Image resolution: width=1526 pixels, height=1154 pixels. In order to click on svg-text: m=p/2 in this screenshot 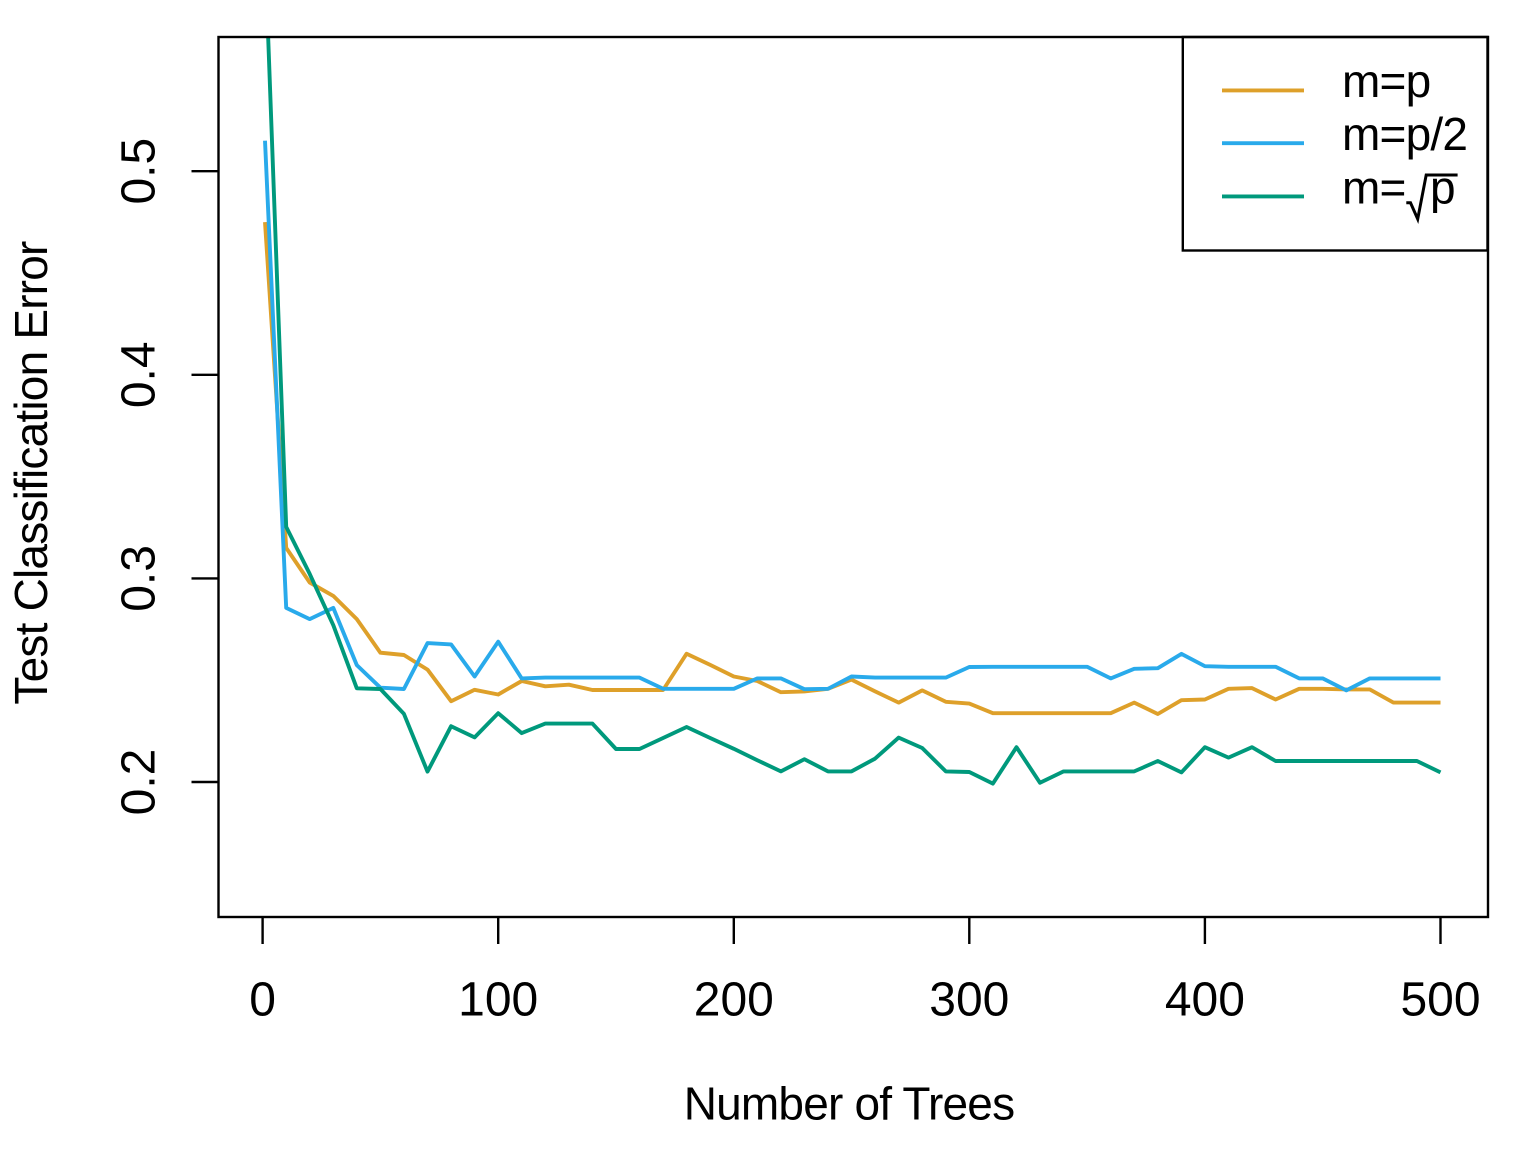, I will do `click(1404, 134)`.